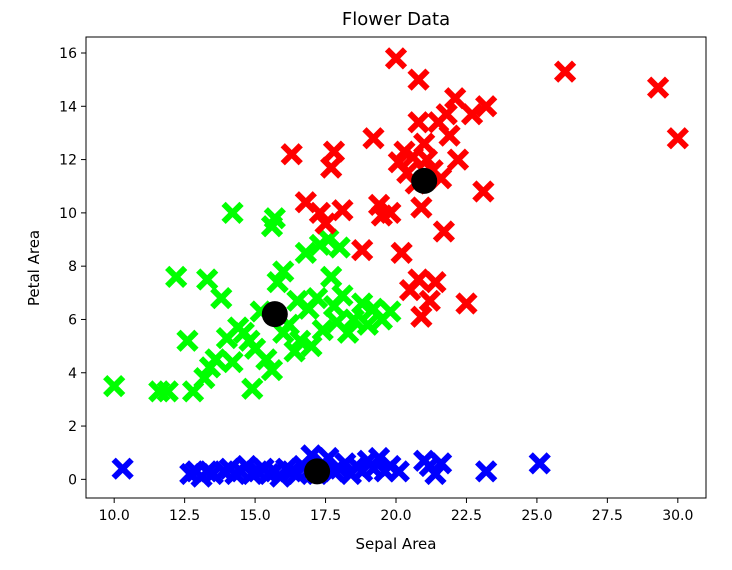 The width and height of the screenshot is (732, 570). I want to click on y-tick-label: 8, so click(72, 267).